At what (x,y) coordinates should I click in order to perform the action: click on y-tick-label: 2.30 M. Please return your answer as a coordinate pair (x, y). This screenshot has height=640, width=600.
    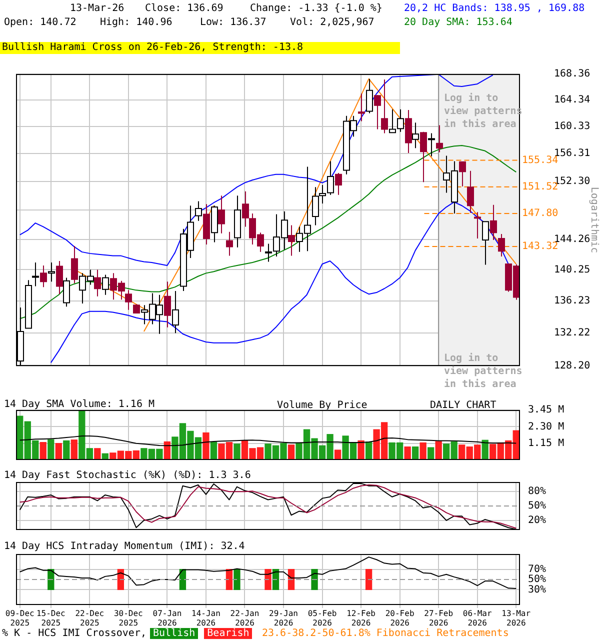
    Looking at the image, I should click on (546, 426).